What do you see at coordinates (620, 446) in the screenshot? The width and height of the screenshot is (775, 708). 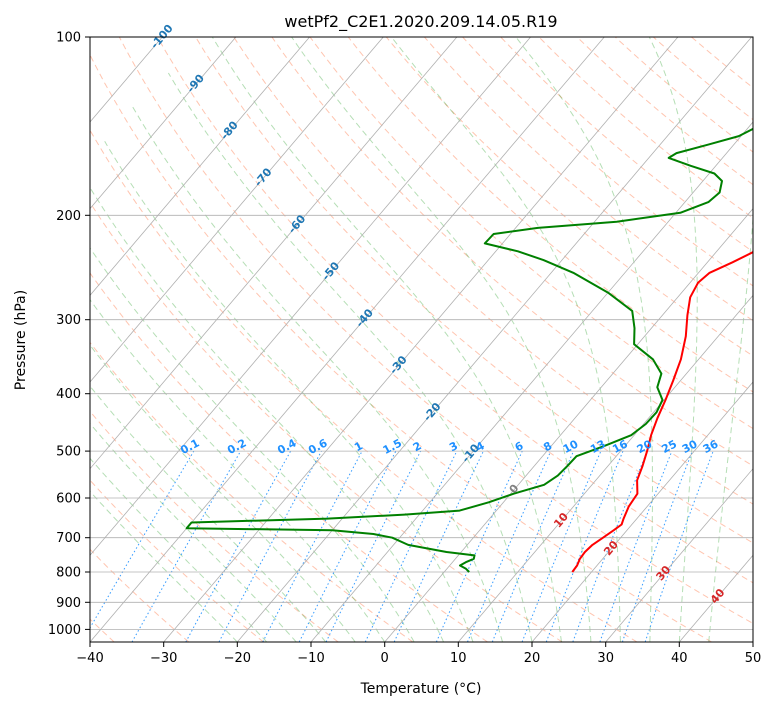 I see `mixing-ratio-label: 16` at bounding box center [620, 446].